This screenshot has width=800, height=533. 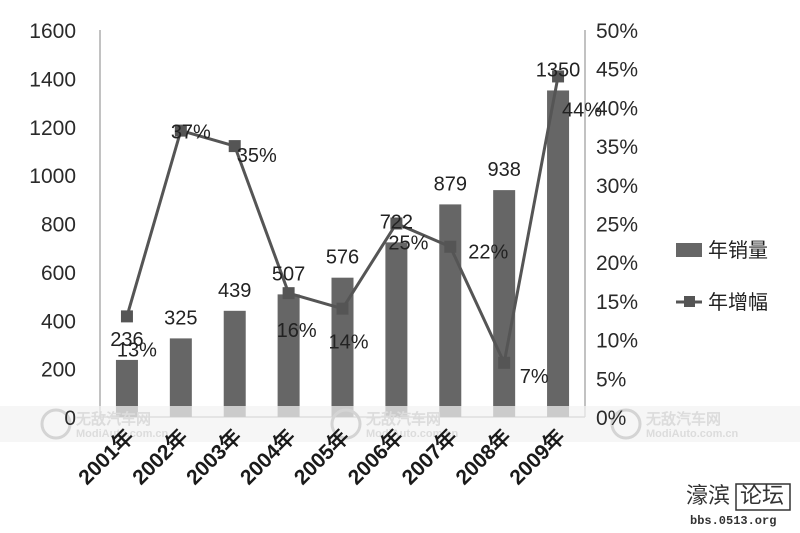 What do you see at coordinates (738, 250) in the screenshot?
I see `legend-bar-label: 年销量` at bounding box center [738, 250].